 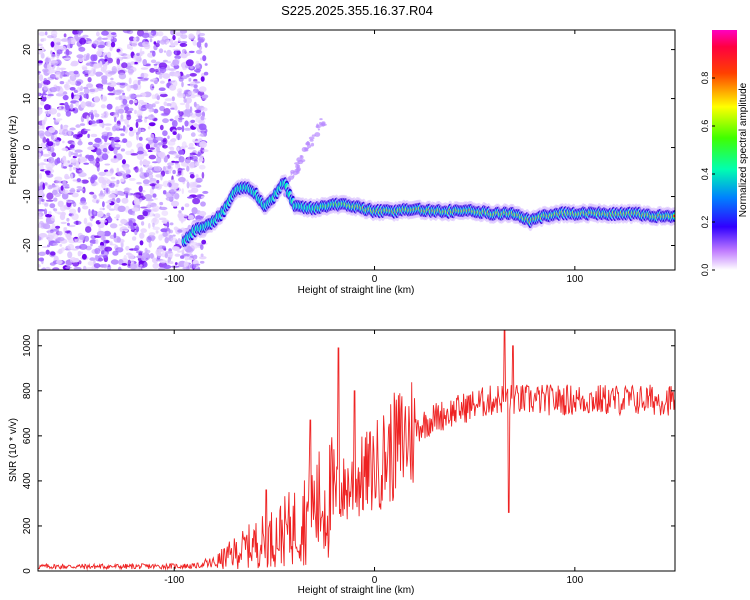 What do you see at coordinates (13, 450) in the screenshot?
I see `snr-y-label: SNR (10 * v/v)` at bounding box center [13, 450].